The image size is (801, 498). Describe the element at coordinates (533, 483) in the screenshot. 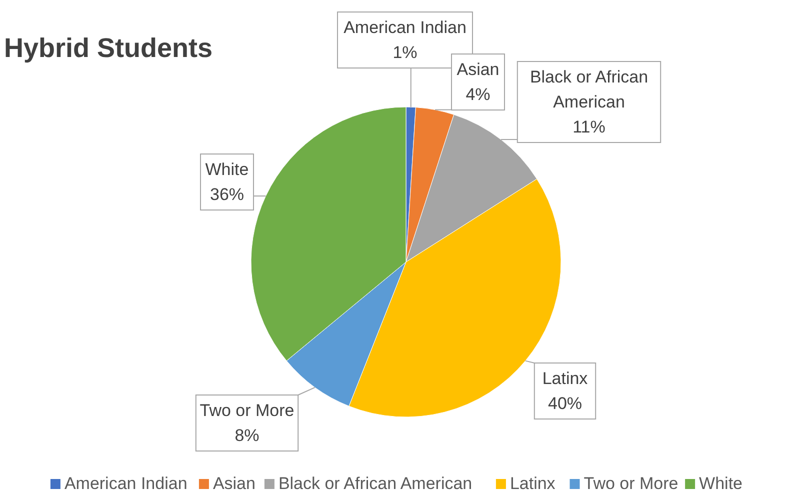

I see `legend-label: Latinx` at that location.